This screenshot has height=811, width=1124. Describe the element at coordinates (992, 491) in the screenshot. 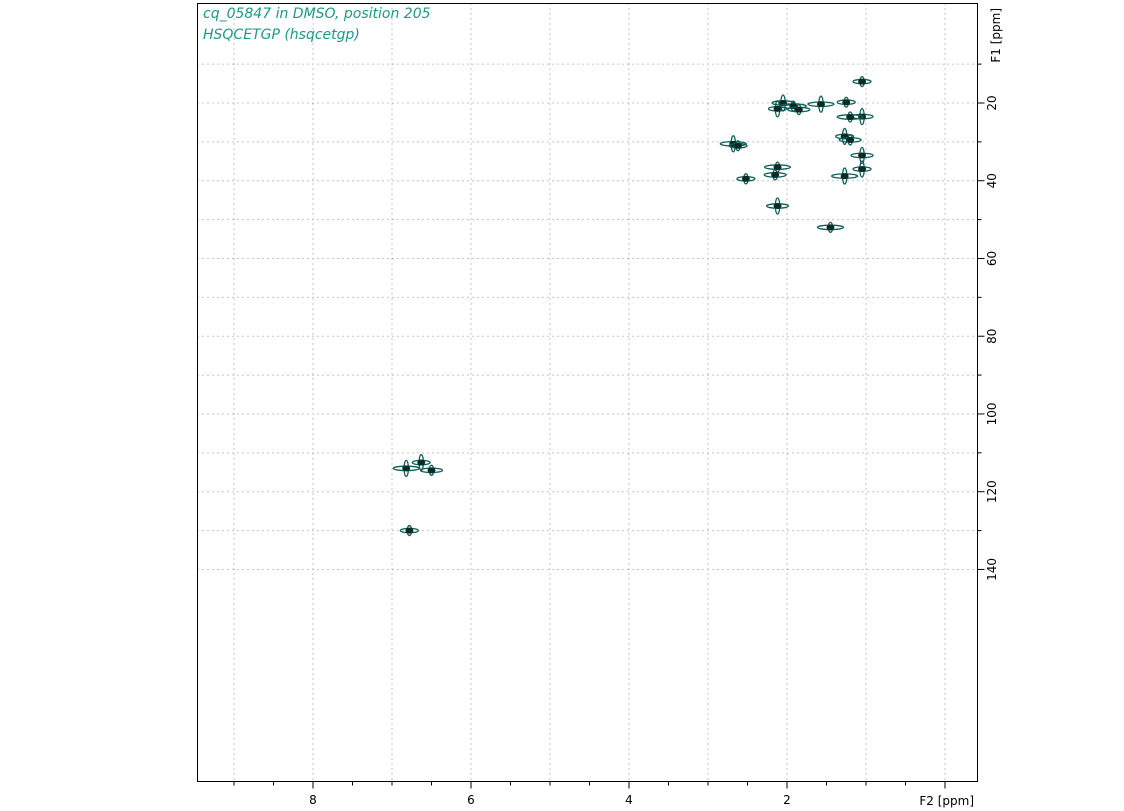

I see `y-tick-label: 120` at that location.